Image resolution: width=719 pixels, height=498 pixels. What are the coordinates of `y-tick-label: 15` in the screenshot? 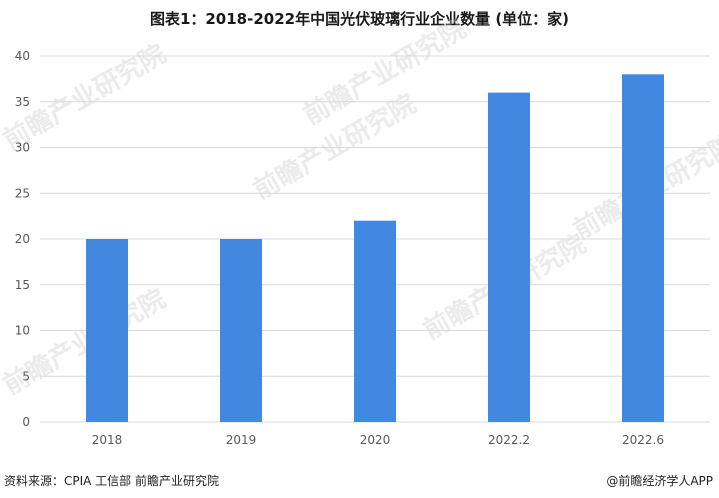 It's located at (22, 285).